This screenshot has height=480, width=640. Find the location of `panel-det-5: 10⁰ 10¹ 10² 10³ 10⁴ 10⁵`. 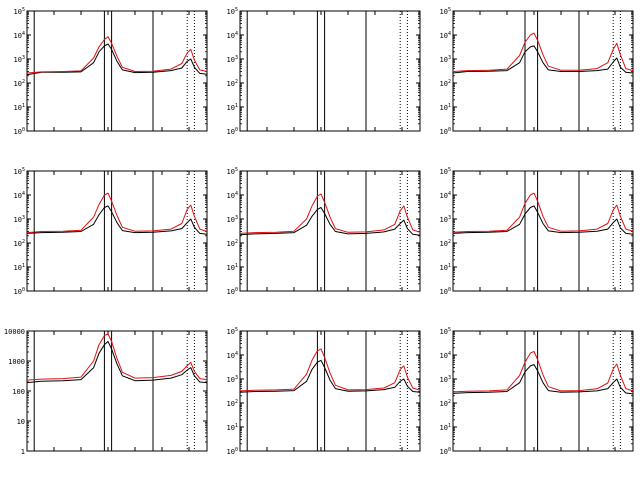

panel-det-5: 10⁰ 10¹ 10² 10³ 10⁴ 10⁵ is located at coordinates (324, 231).